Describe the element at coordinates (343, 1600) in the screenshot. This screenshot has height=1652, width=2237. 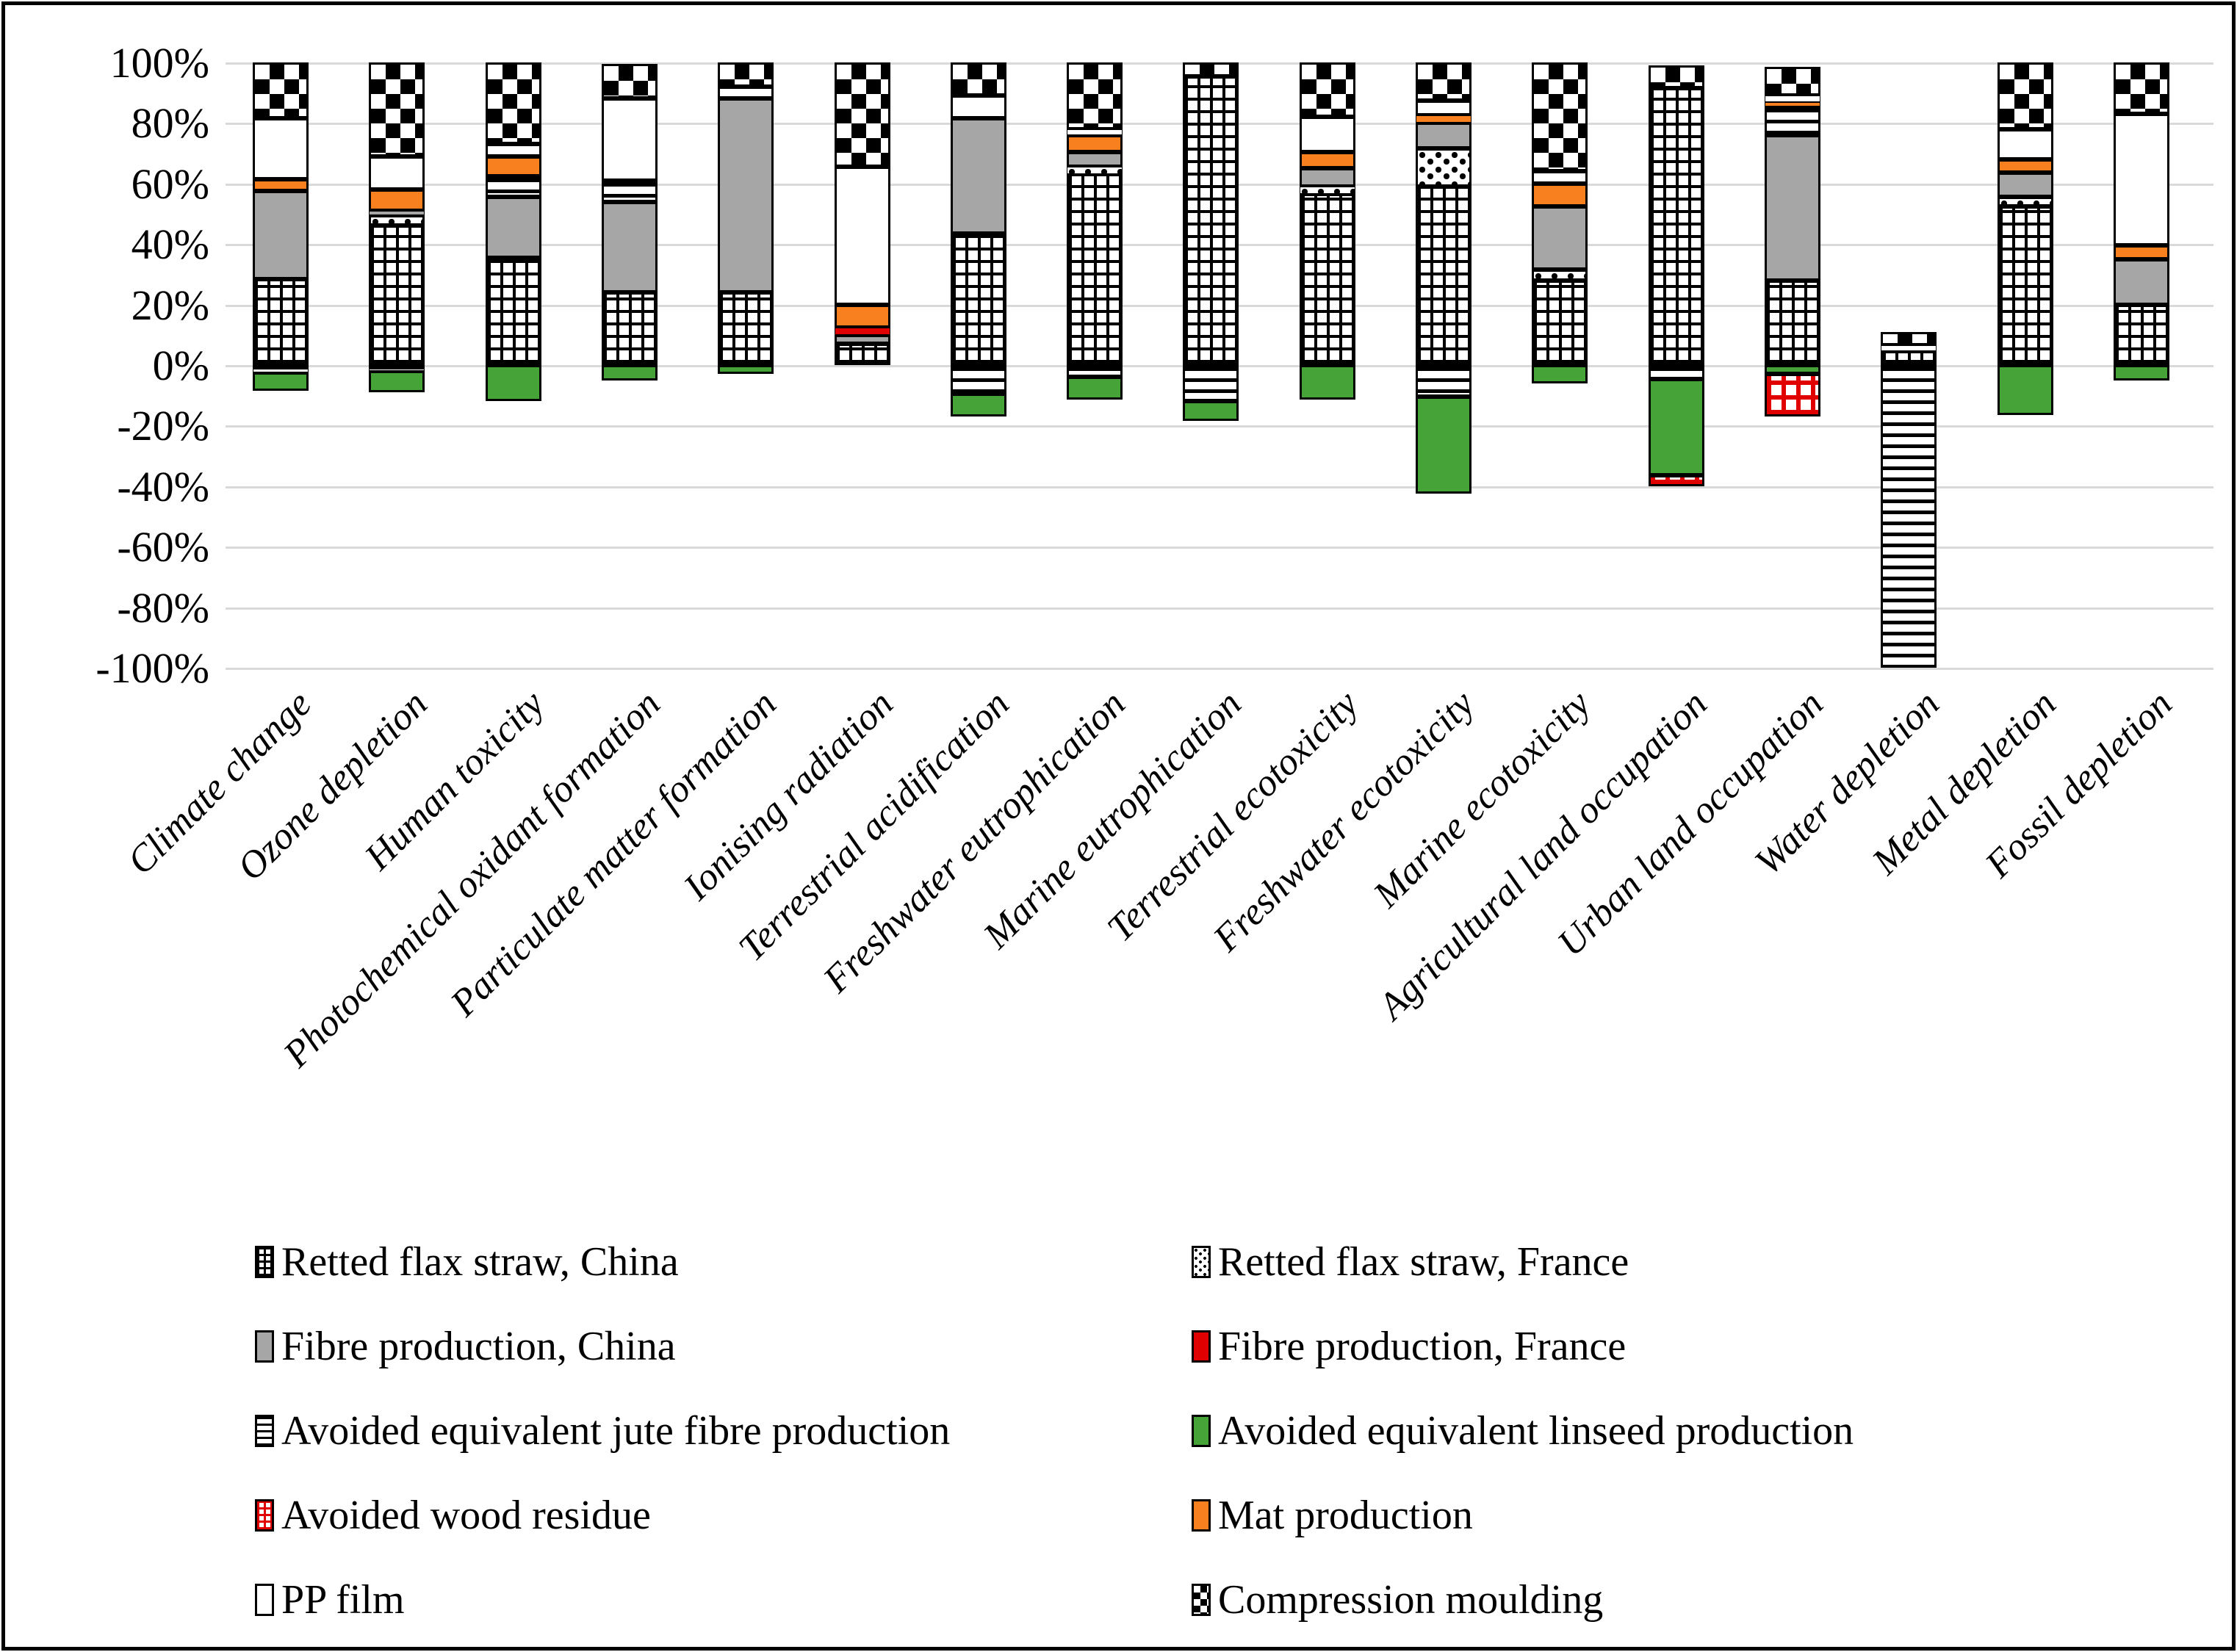
I see `legend-label: PP film` at that location.